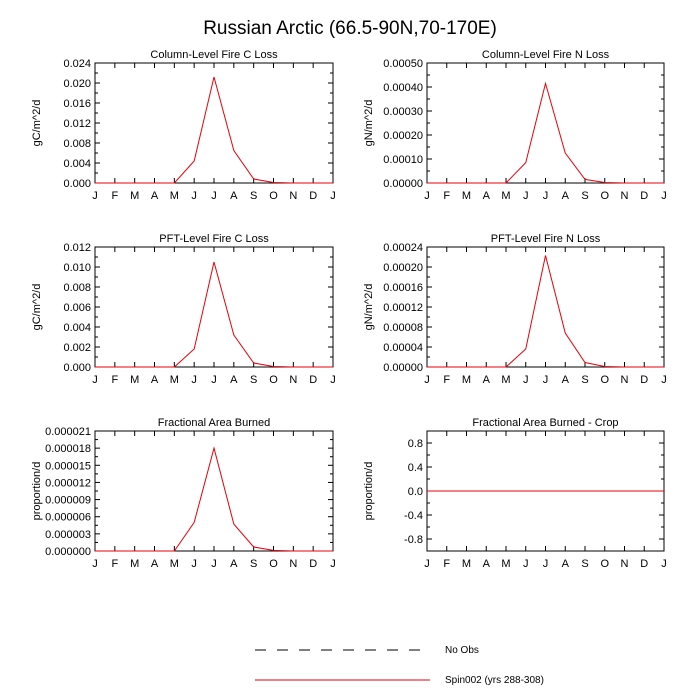 The height and width of the screenshot is (700, 700). Describe the element at coordinates (77, 348) in the screenshot. I see `y-tick-label: 0.002` at that location.